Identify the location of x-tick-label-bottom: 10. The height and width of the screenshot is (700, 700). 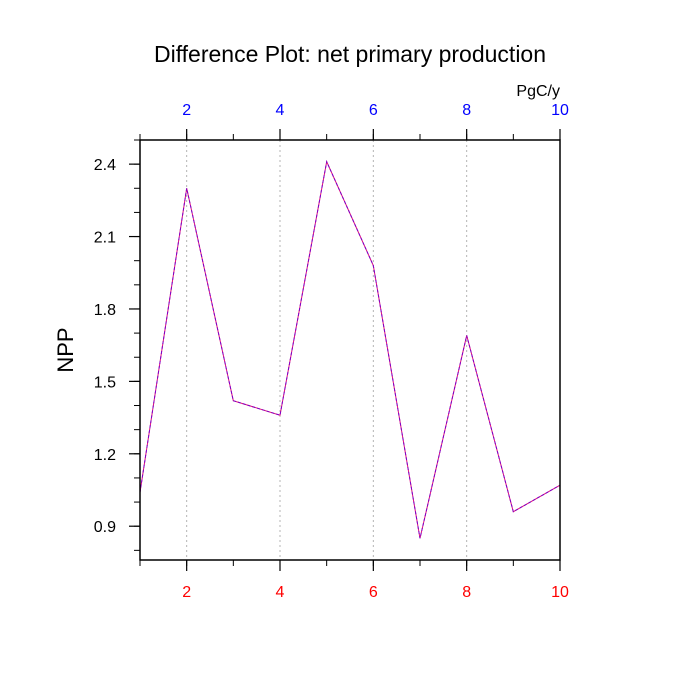
(560, 592).